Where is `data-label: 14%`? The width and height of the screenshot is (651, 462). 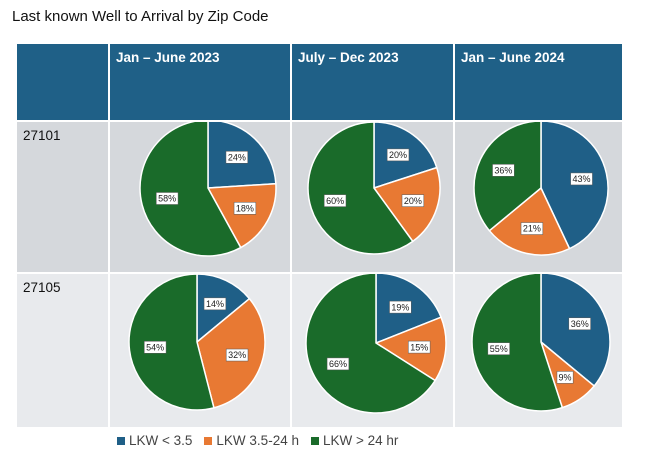
data-label: 14% is located at coordinates (215, 304).